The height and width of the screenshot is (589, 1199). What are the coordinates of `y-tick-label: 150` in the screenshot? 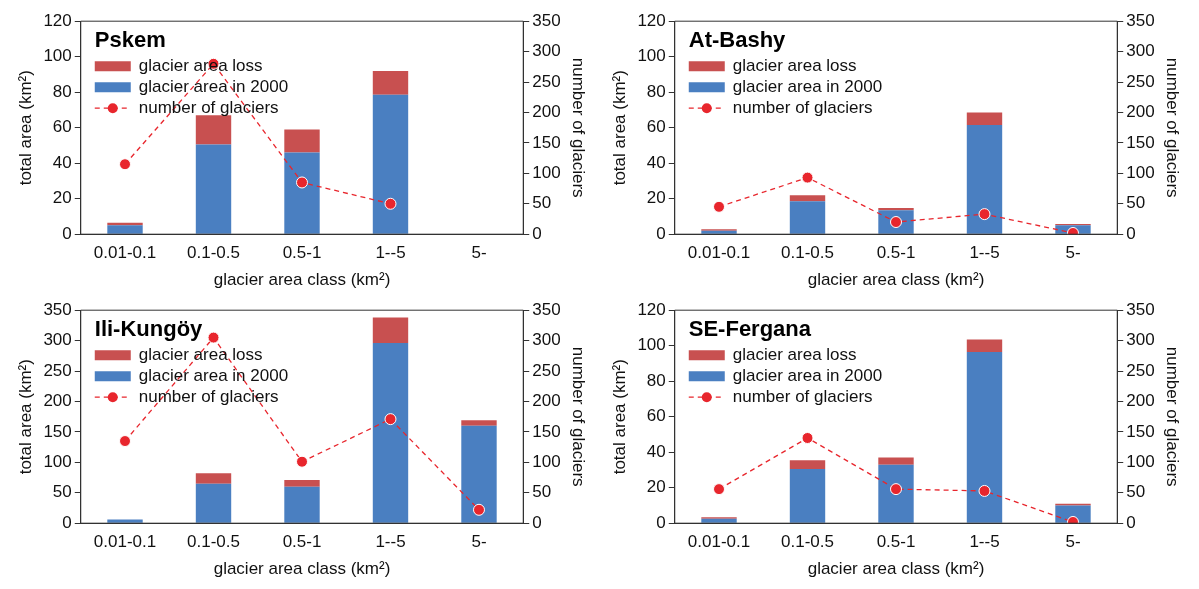 It's located at (57, 431).